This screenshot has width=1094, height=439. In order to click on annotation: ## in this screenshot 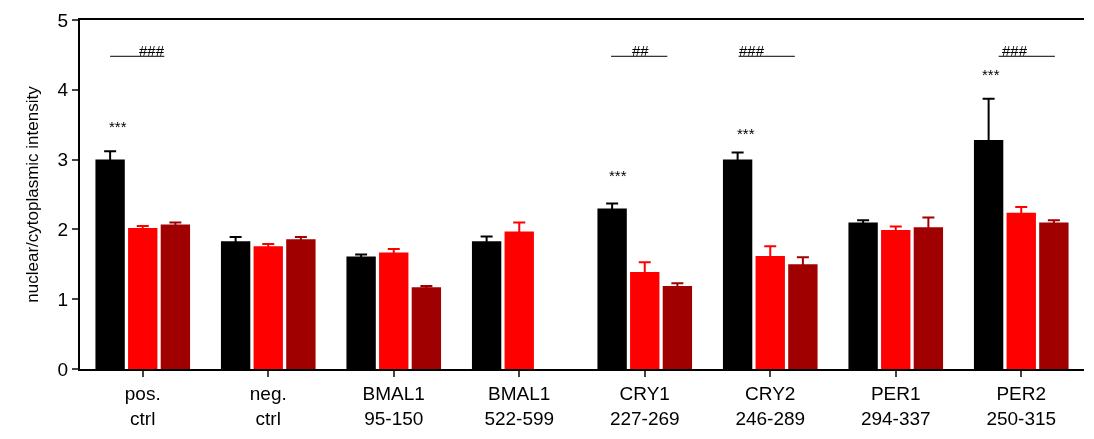, I will do `click(641, 50)`.